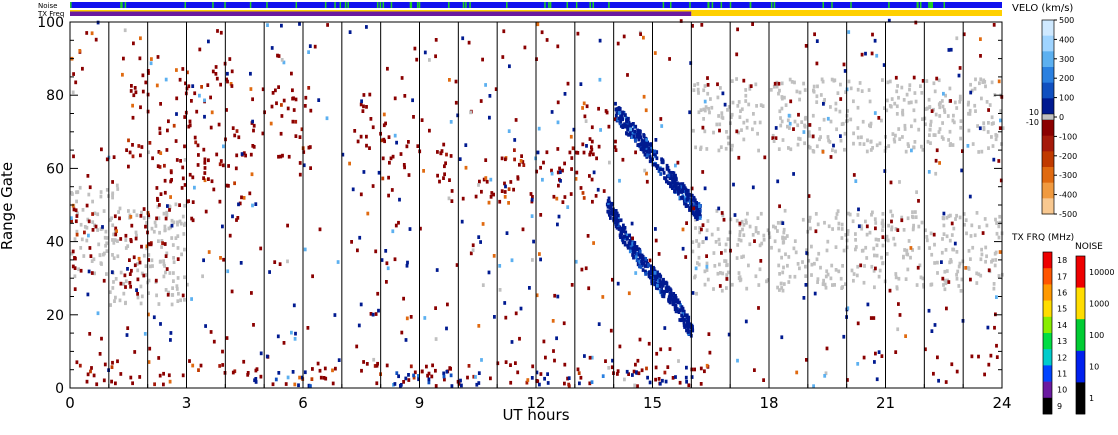 The height and width of the screenshot is (435, 1118). I want to click on txfreq-scale-frame, so click(1047, 333).